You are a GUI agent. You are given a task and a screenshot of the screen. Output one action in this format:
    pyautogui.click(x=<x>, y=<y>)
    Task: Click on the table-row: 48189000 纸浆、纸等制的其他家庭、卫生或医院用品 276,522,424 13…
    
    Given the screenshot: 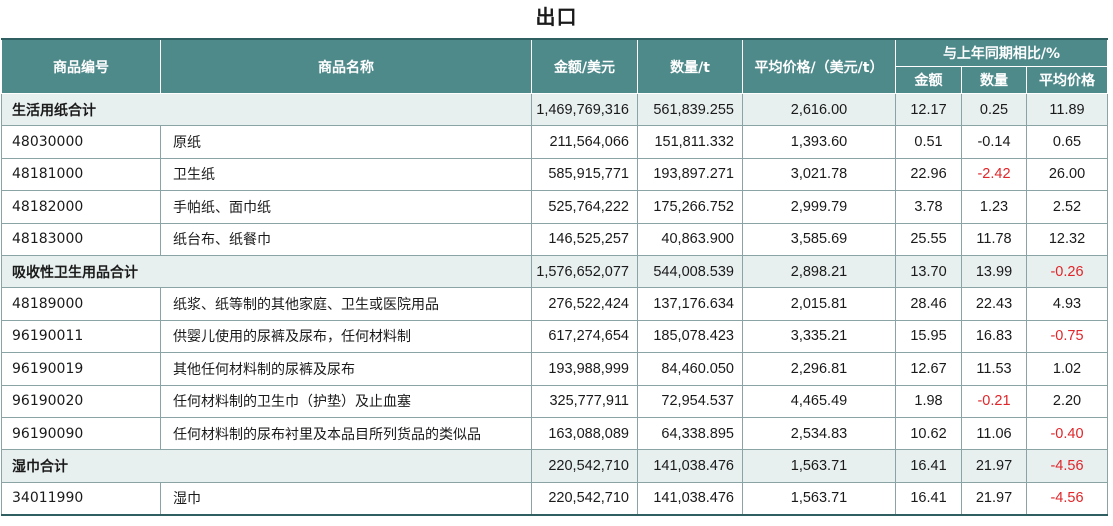 What is the action you would take?
    pyautogui.click(x=555, y=304)
    